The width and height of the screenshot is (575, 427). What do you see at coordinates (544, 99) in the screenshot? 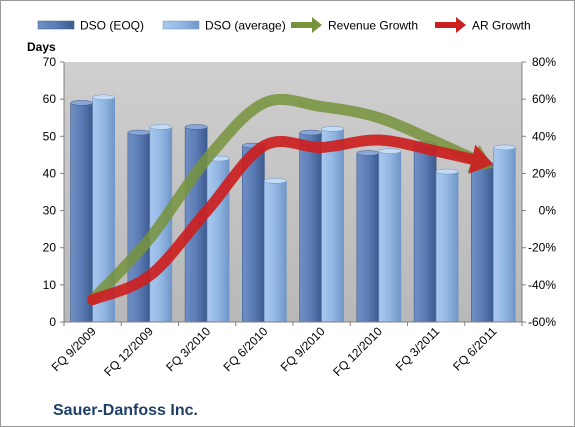
I see `y2-tick-label: 60%` at bounding box center [544, 99].